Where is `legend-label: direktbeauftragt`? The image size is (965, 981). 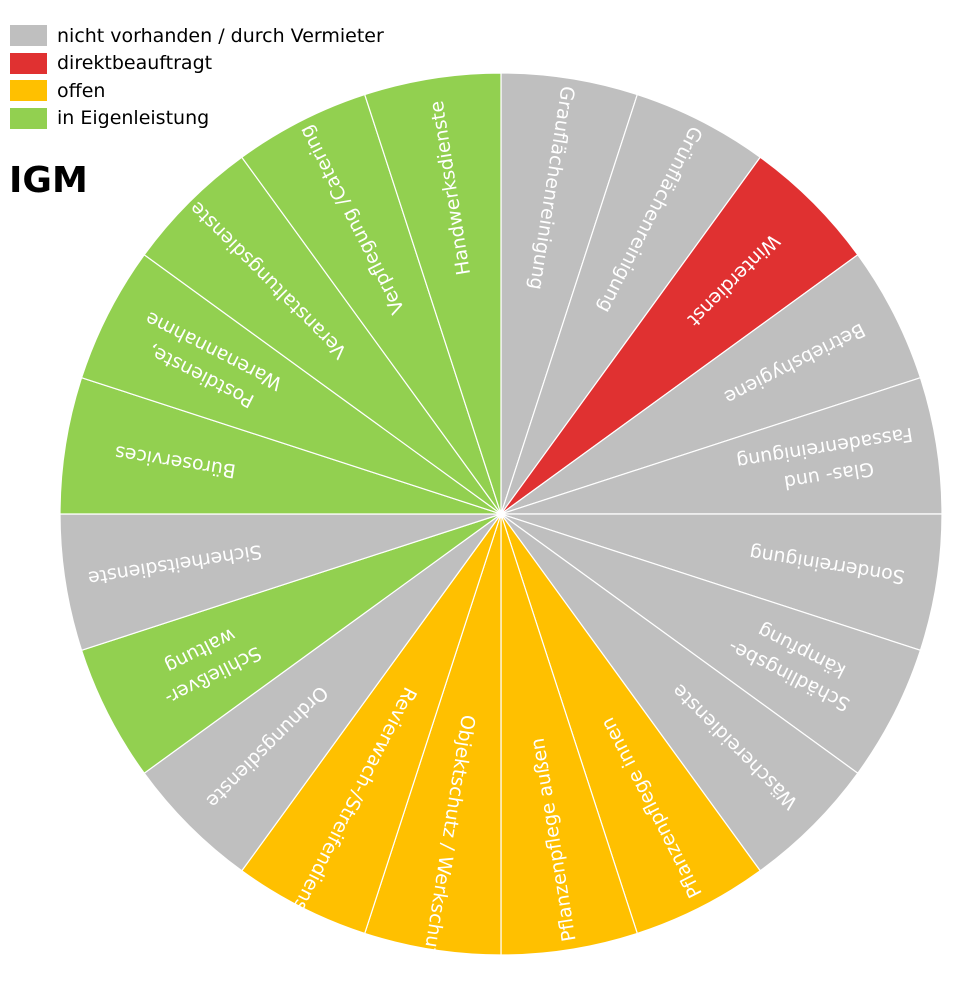
legend-label: direktbeauftragt is located at coordinates (135, 63).